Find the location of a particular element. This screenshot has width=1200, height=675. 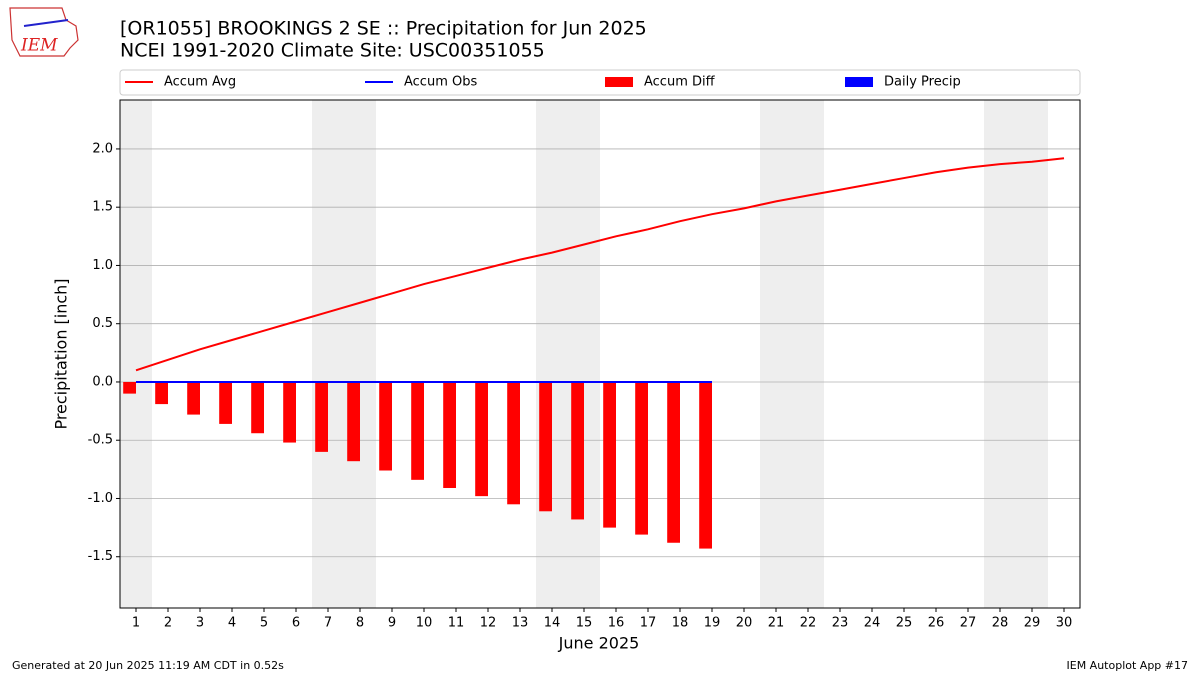

x-tick-label: 14 is located at coordinates (552, 623).